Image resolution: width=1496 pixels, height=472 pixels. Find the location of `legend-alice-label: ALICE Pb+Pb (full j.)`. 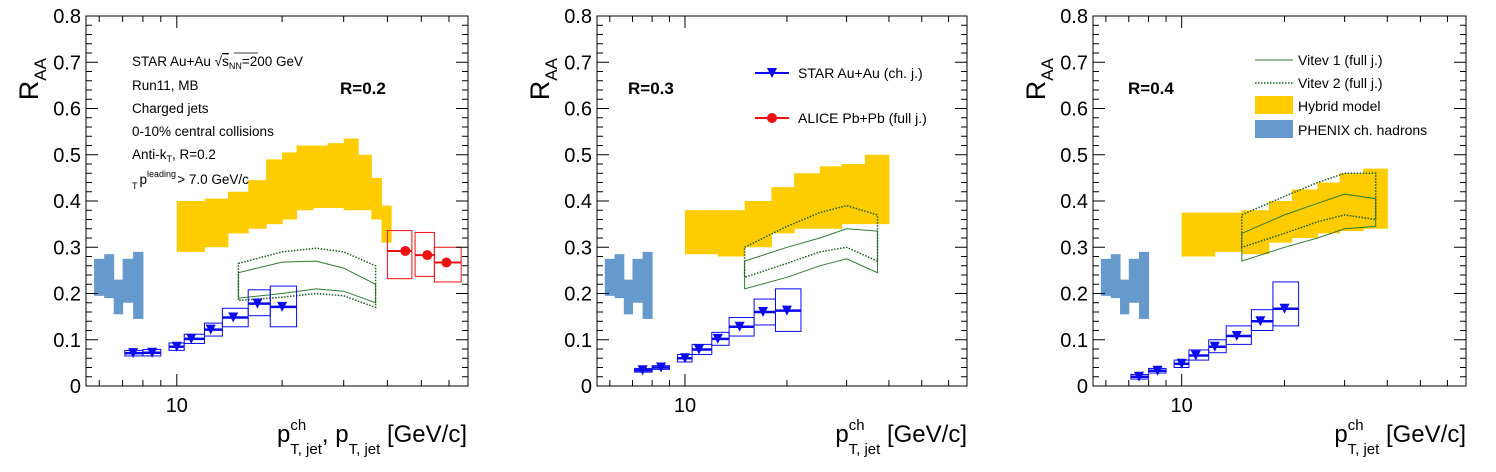

legend-alice-label: ALICE Pb+Pb (full j.) is located at coordinates (862, 118).